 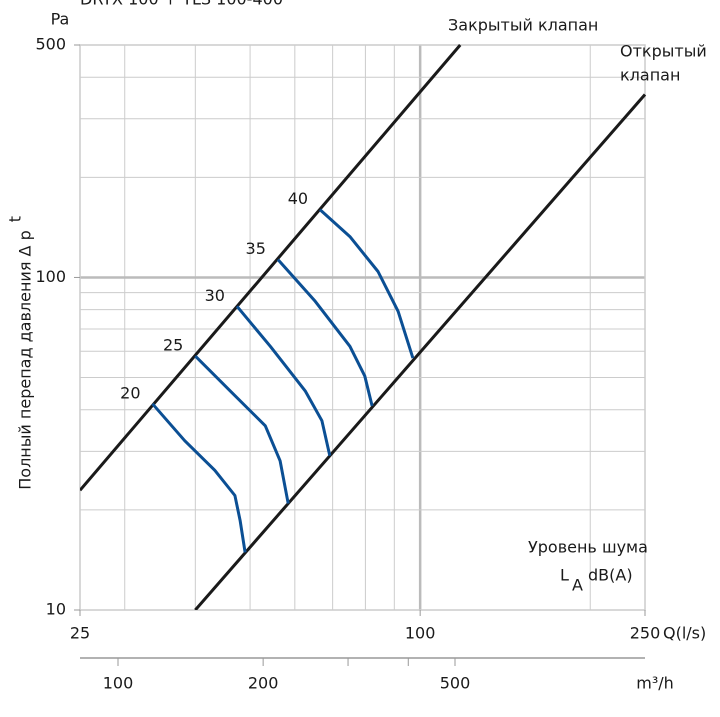 What do you see at coordinates (523, 25) in the screenshot?
I see `valve-label: Закрытый клапан` at bounding box center [523, 25].